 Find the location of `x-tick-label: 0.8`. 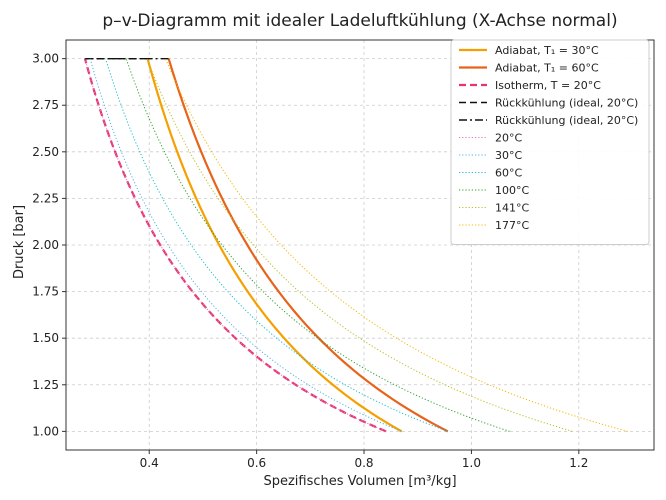

x-tick-label: 0.8 is located at coordinates (363, 463).